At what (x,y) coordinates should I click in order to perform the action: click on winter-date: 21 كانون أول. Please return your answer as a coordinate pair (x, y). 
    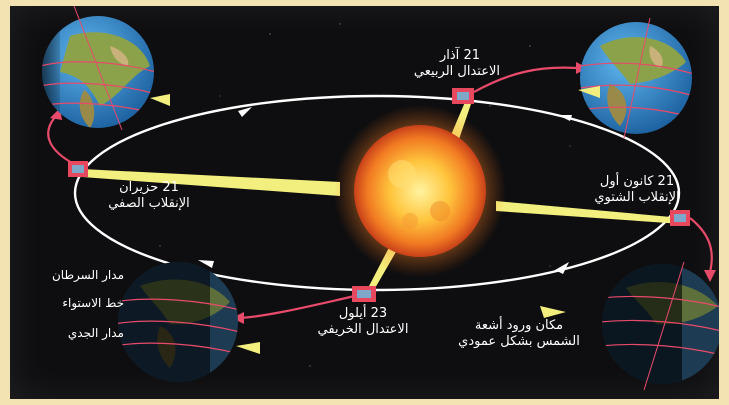
    Looking at the image, I should click on (637, 181).